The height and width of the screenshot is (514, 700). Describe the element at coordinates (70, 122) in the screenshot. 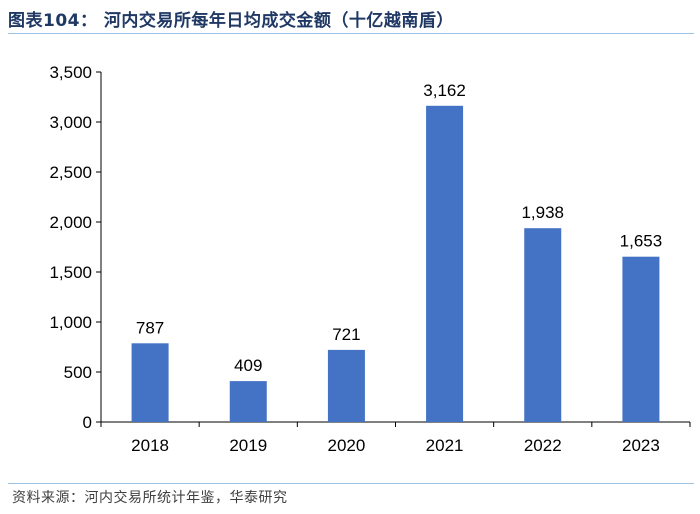

I see `y-tick-label: 3,000` at that location.